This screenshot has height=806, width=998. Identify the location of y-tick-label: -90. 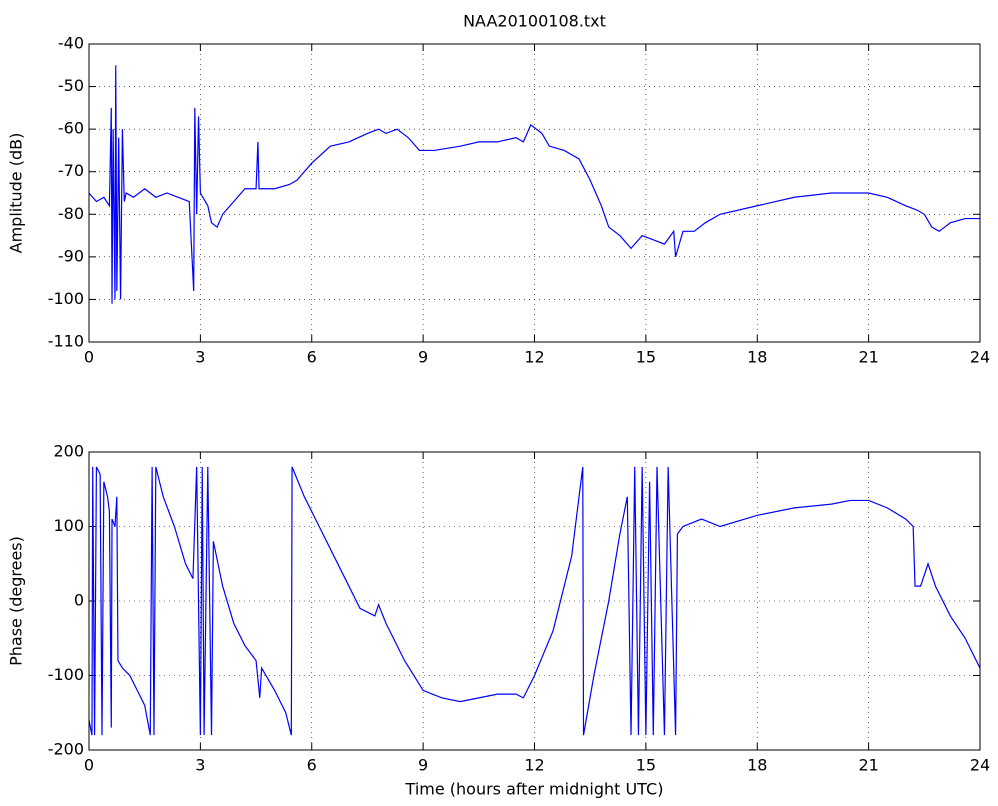
(71, 255).